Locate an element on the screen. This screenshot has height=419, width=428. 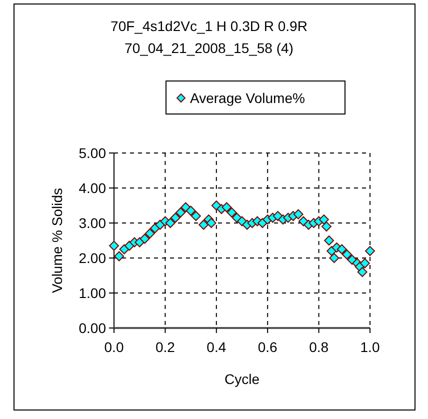
x-tick-label: 0.4 is located at coordinates (216, 347).